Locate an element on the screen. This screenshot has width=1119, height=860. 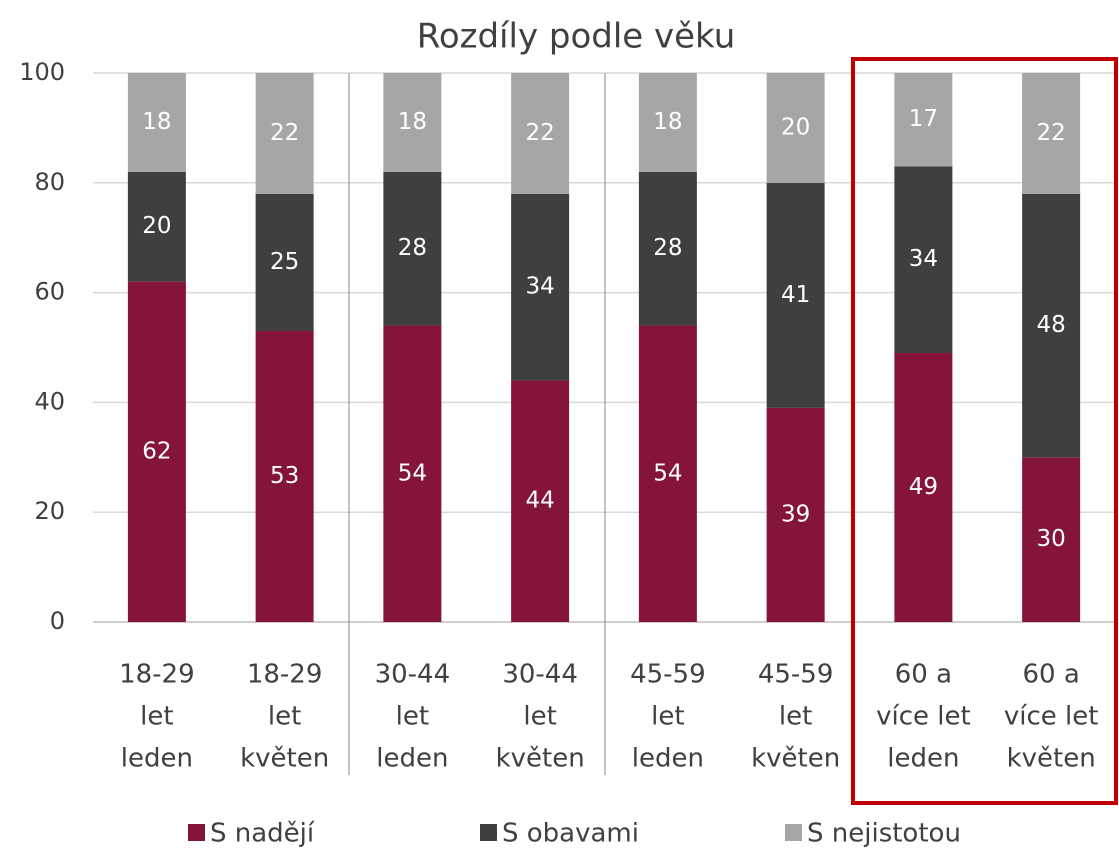
data-label: 49 is located at coordinates (923, 487).